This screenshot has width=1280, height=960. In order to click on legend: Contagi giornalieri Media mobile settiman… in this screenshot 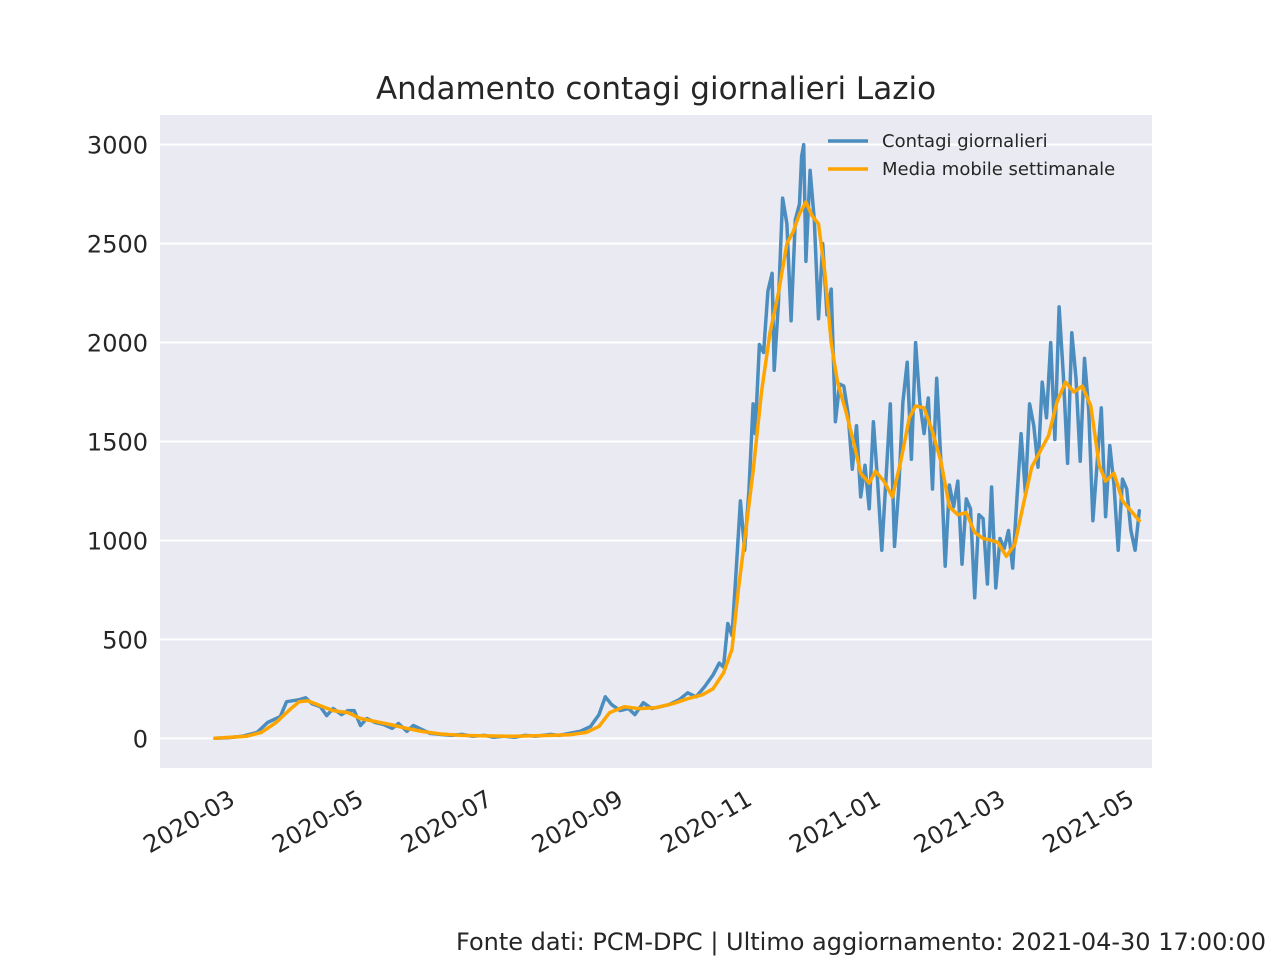, I will do `click(971, 155)`.